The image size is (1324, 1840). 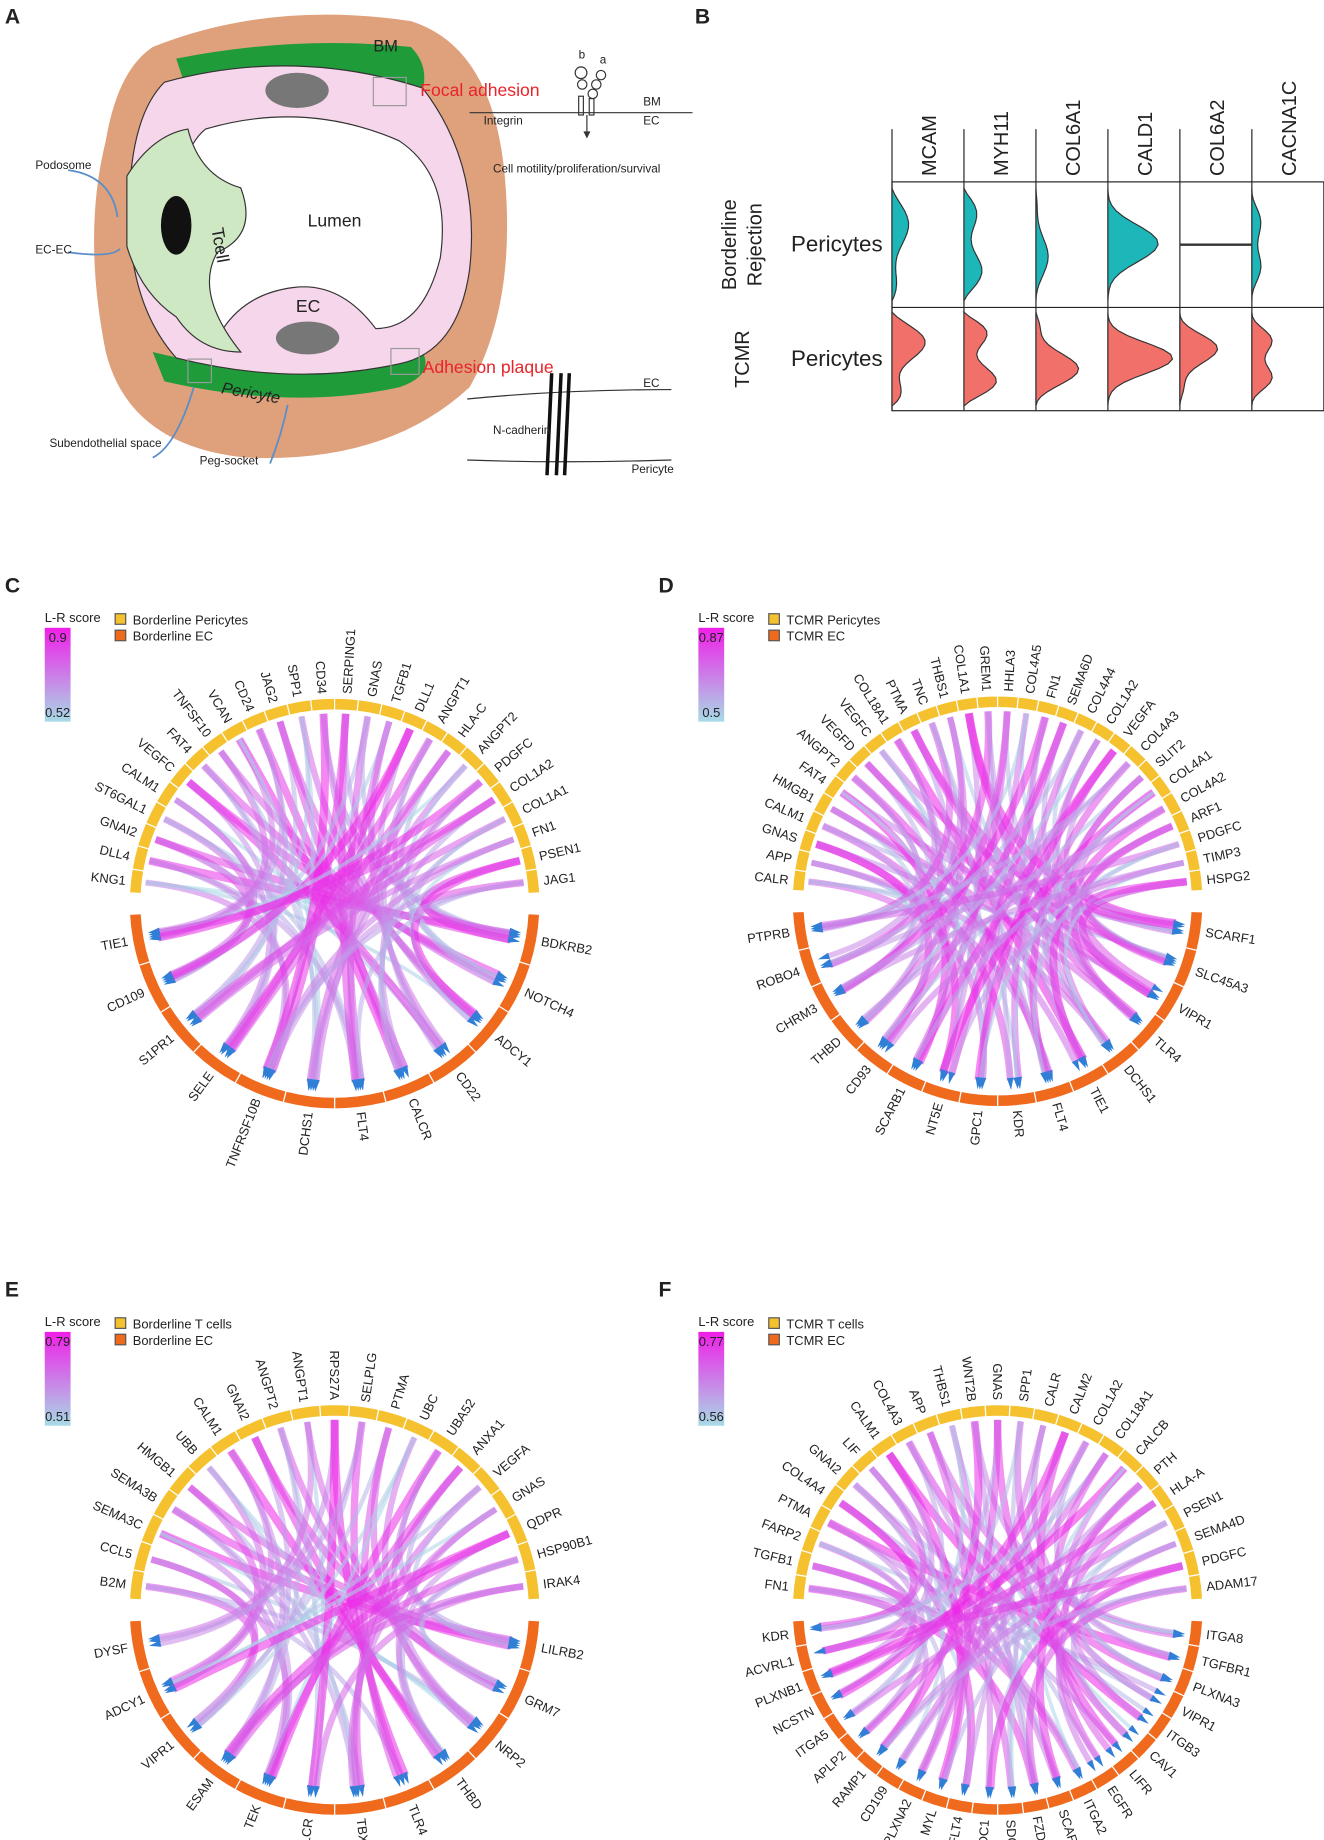 What do you see at coordinates (178, 316) in the screenshot?
I see `pointer` at bounding box center [178, 316].